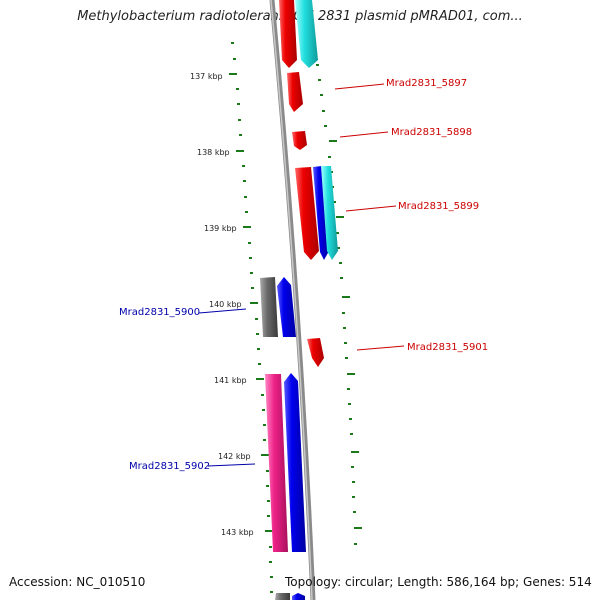 The image size is (600, 600). Describe the element at coordinates (169, 466) in the screenshot. I see `gene-label-mrad2831-5902: Mrad2831_5902` at that location.